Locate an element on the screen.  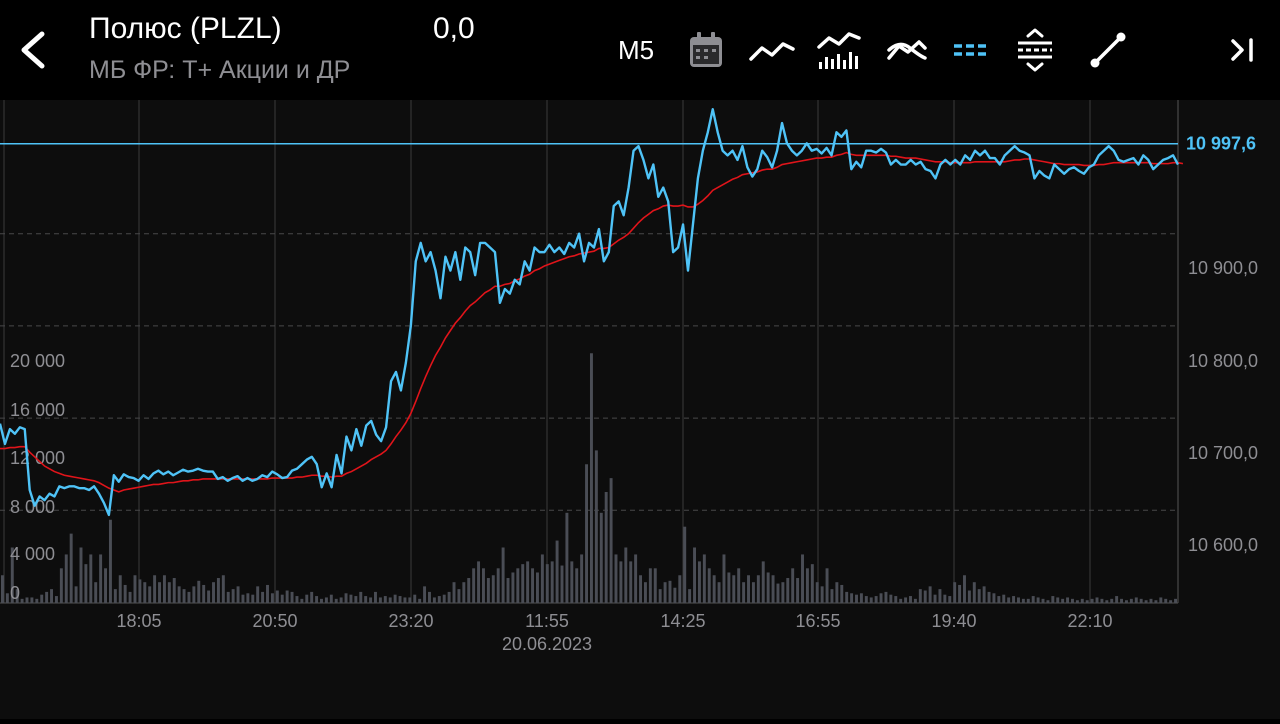
scroll-to-end-button is located at coordinates (1242, 50).